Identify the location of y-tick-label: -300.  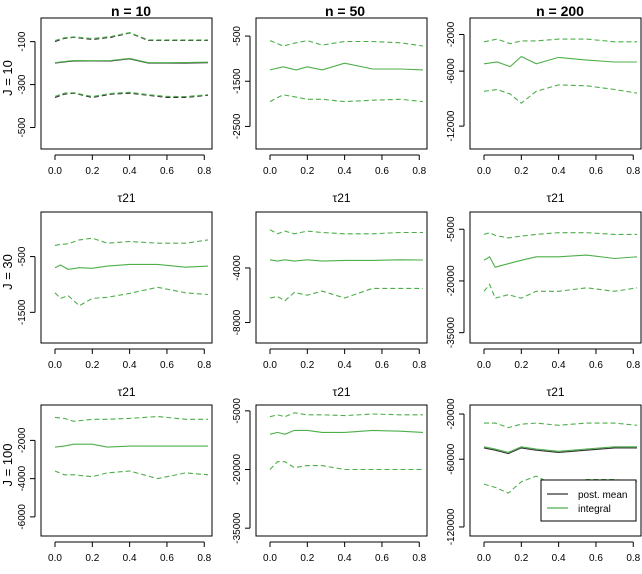
(22, 84).